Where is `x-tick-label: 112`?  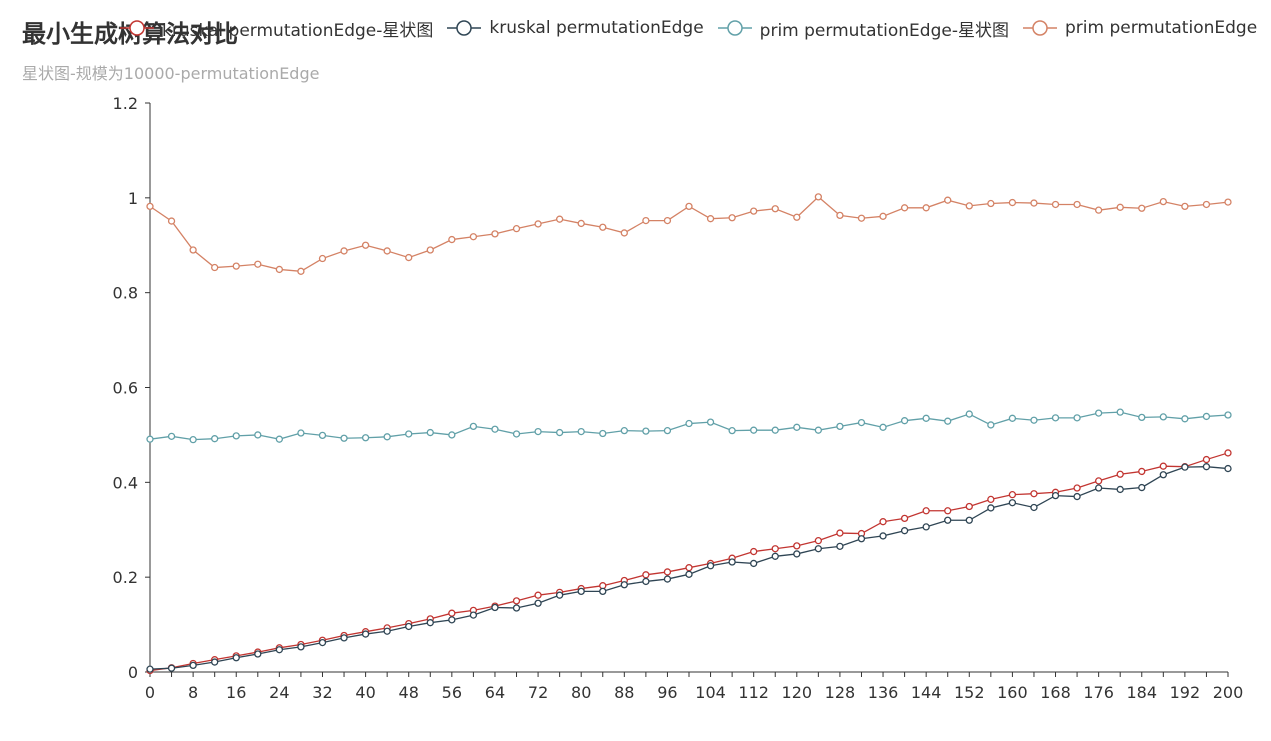
x-tick-label: 112 is located at coordinates (753, 692).